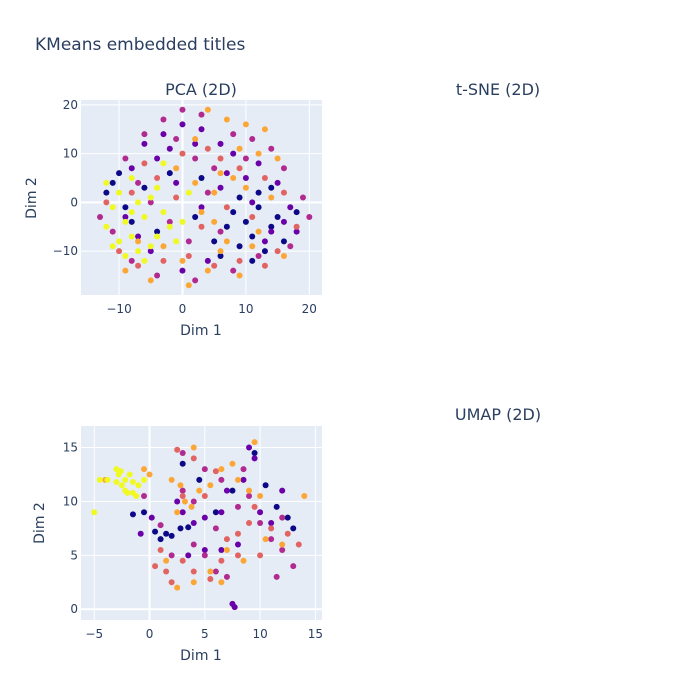 This screenshot has height=700, width=700. I want to click on pca-xtick-label: −10, so click(118, 309).